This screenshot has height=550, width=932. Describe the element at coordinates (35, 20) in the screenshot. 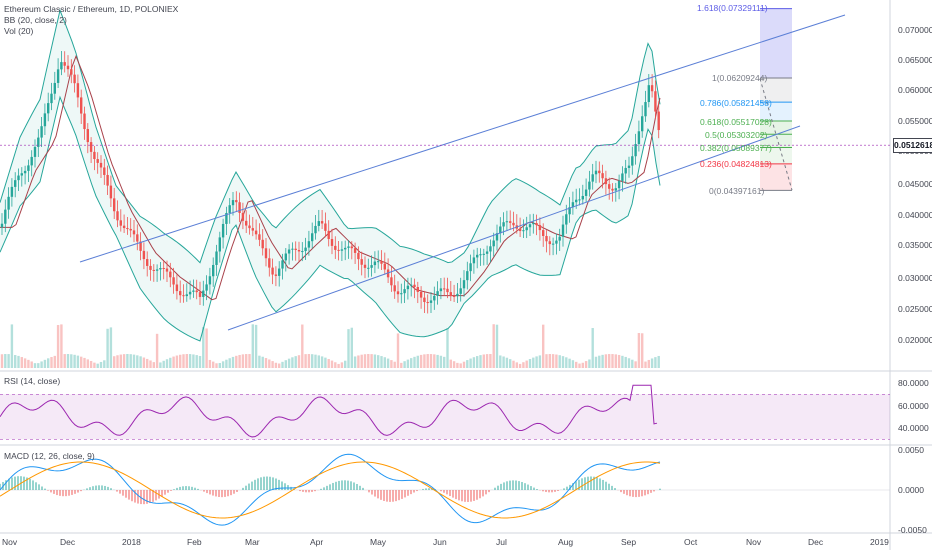

I see `bb-indicator-label: BB (20, close, 2)` at that location.